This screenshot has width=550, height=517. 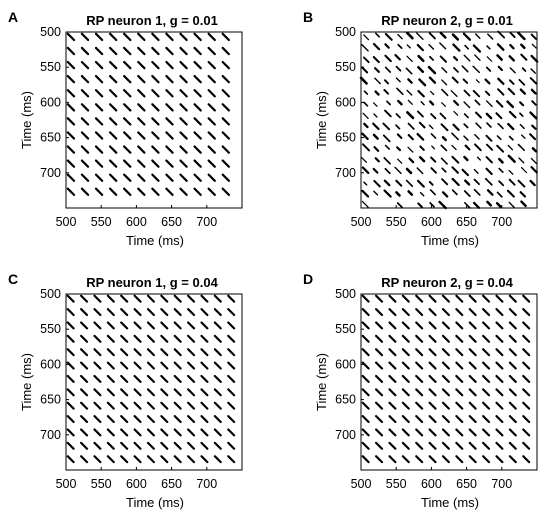 I want to click on recurrence-plot, so click(x=151, y=379).